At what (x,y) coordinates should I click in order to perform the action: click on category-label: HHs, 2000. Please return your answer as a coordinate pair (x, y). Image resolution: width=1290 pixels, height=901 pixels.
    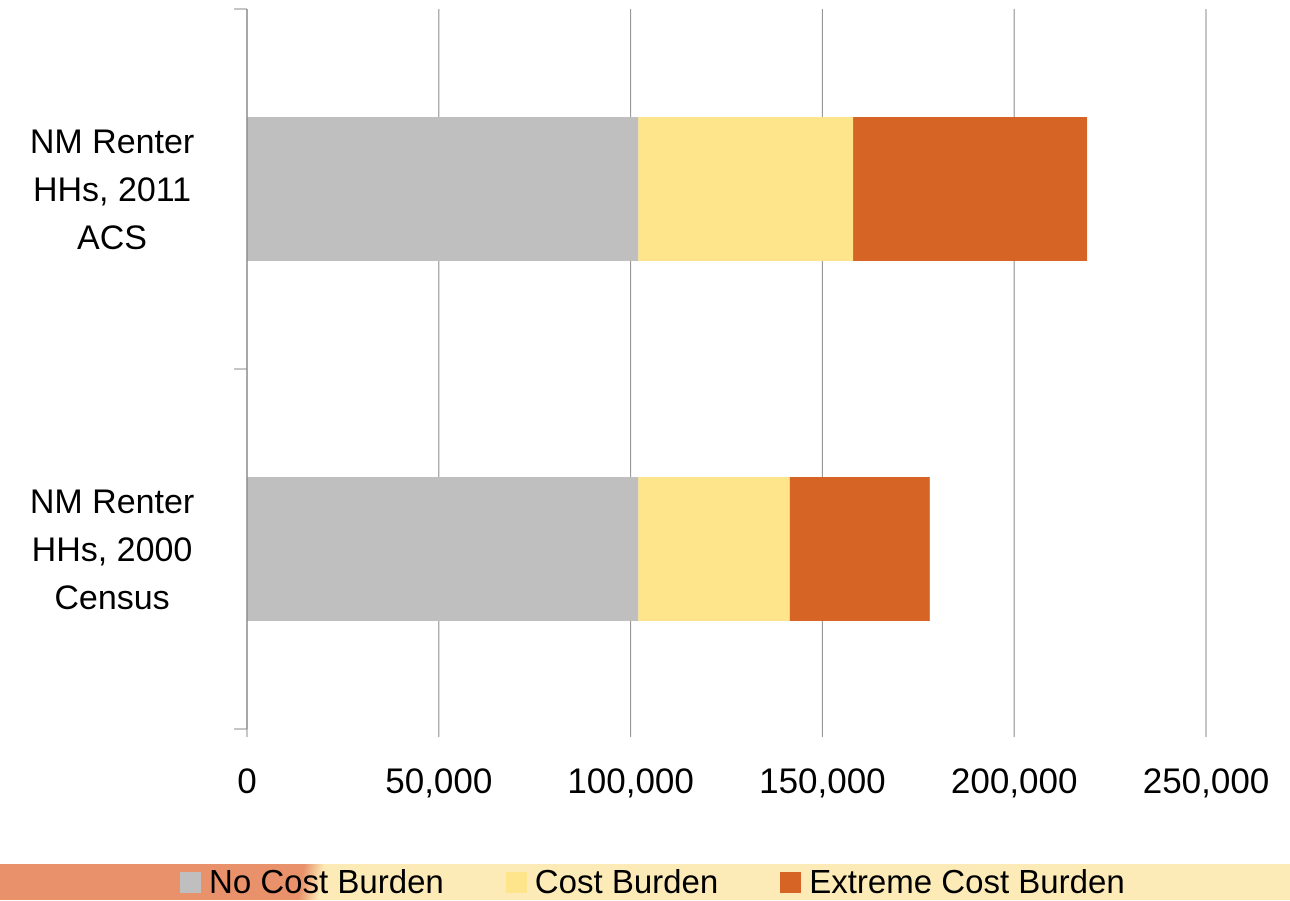
    Looking at the image, I should click on (112, 550).